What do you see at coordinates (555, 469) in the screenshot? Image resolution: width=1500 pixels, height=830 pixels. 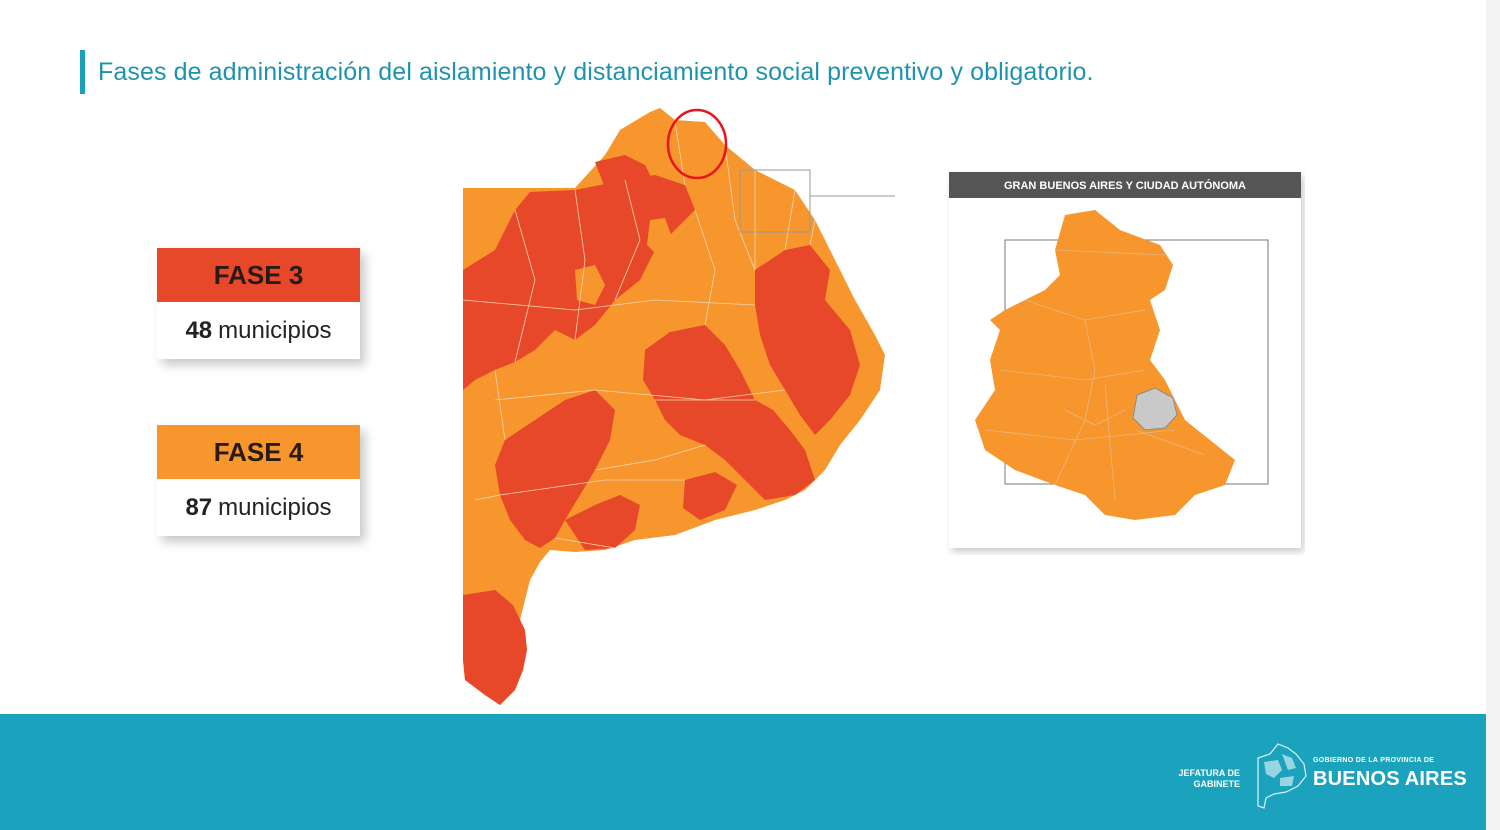 I see `fase-3-region-southwest` at bounding box center [555, 469].